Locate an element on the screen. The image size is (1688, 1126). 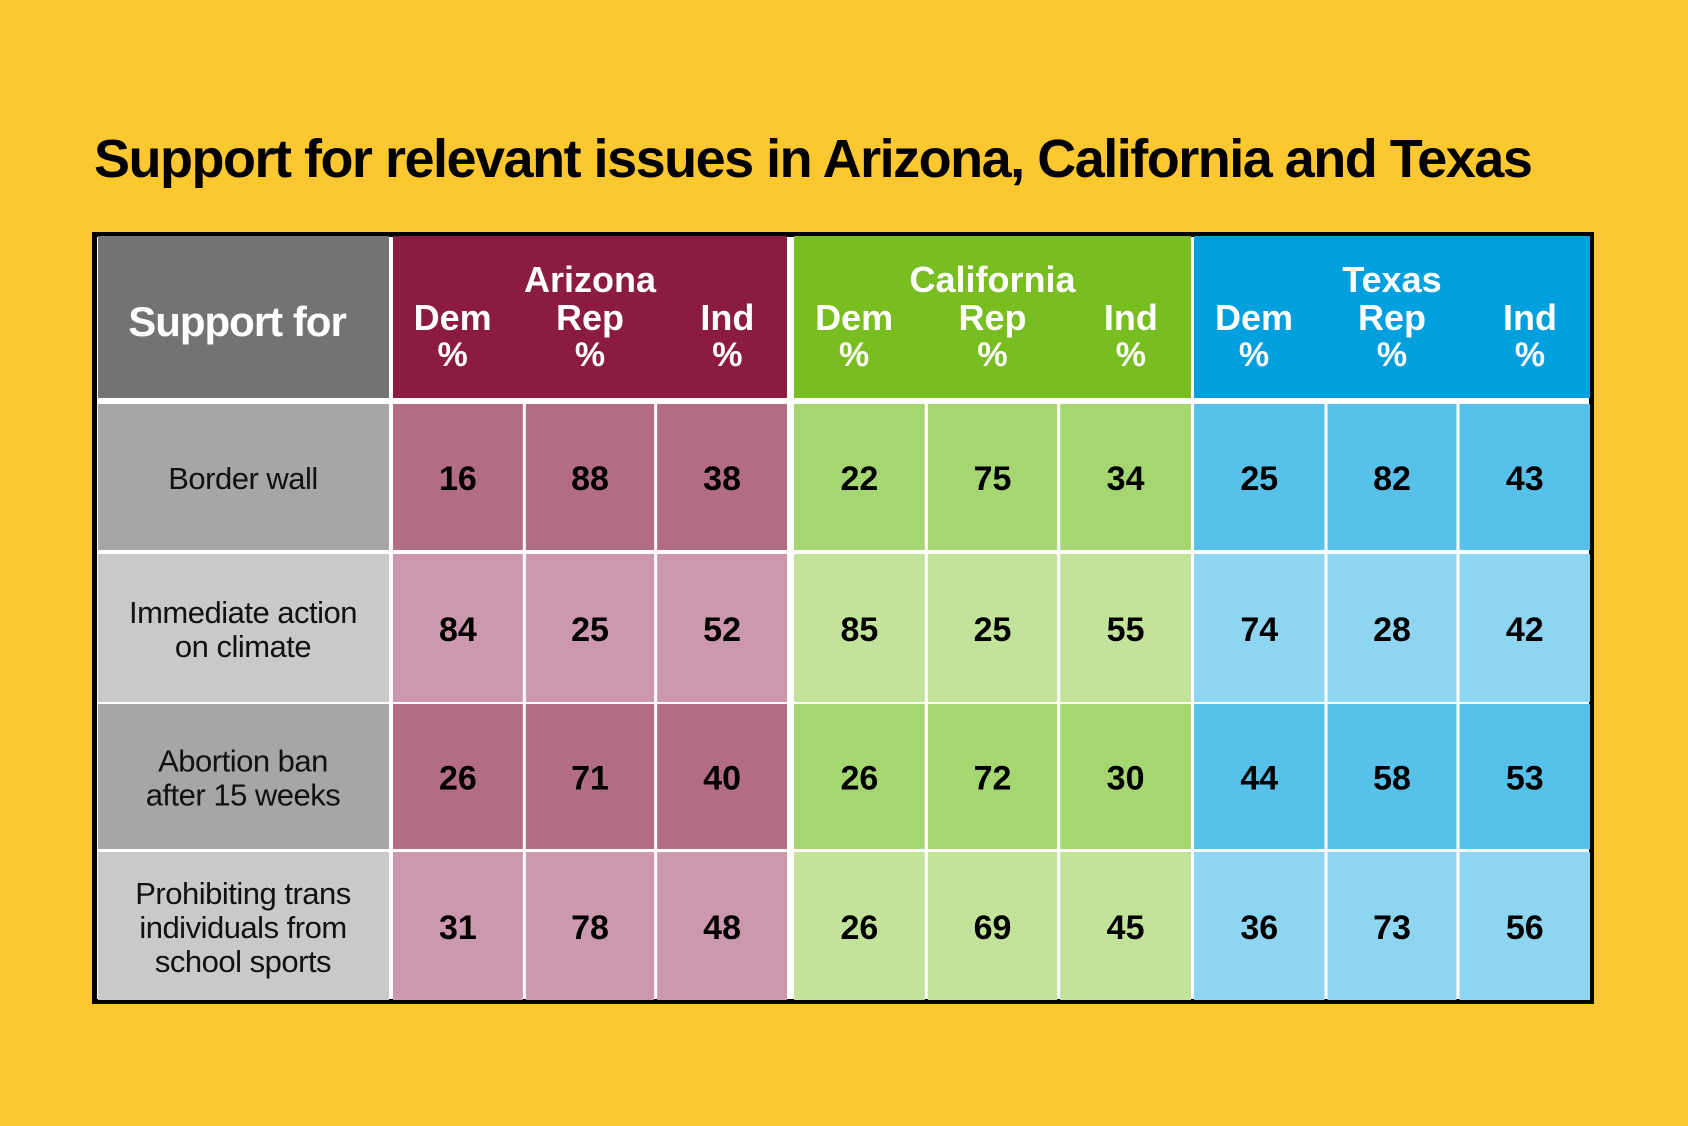
header-arizona-name: Arizona is located at coordinates (590, 279).